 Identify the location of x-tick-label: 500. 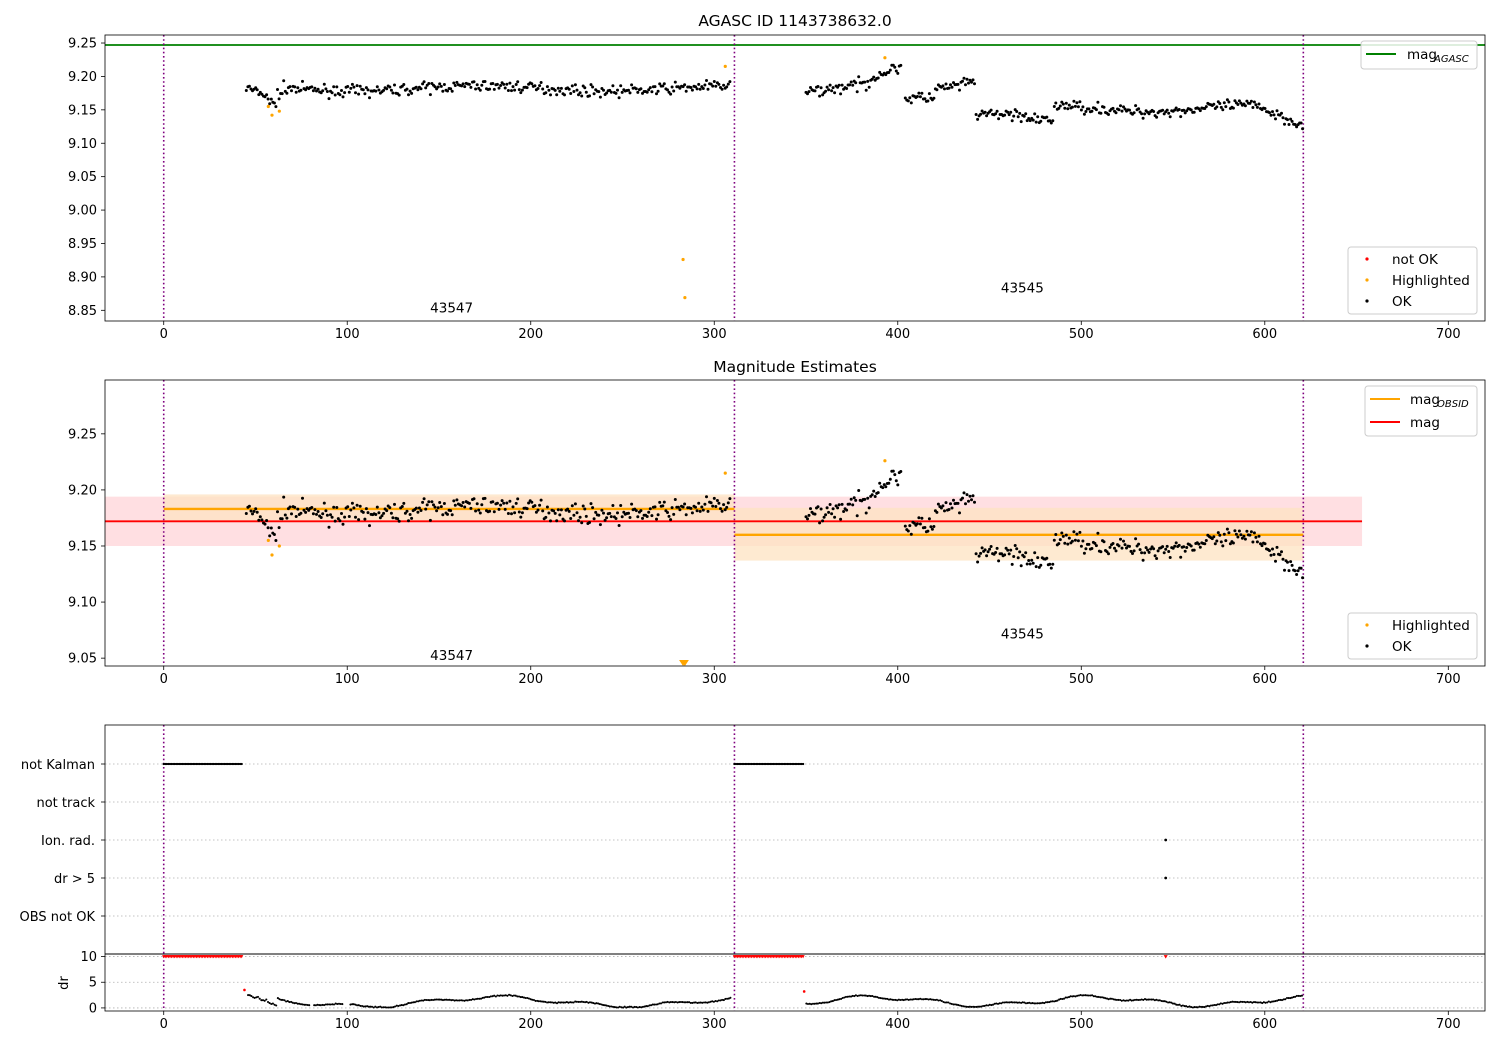
(1081, 1024).